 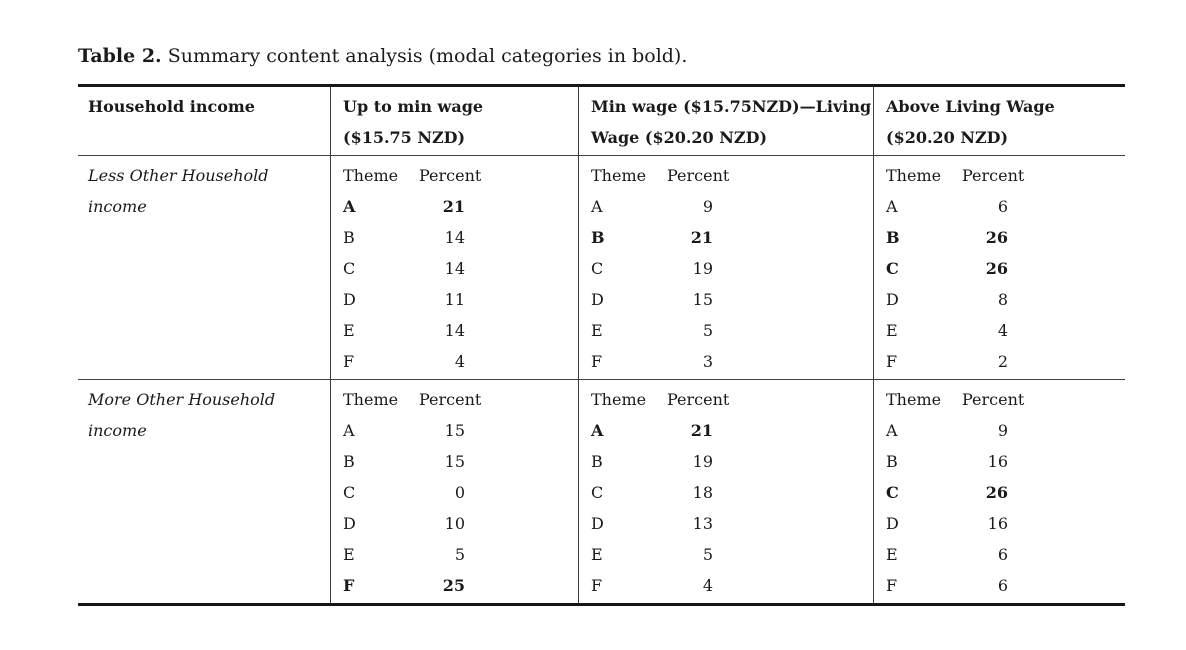 What do you see at coordinates (999, 523) in the screenshot?
I see `theme-row: D 16` at bounding box center [999, 523].